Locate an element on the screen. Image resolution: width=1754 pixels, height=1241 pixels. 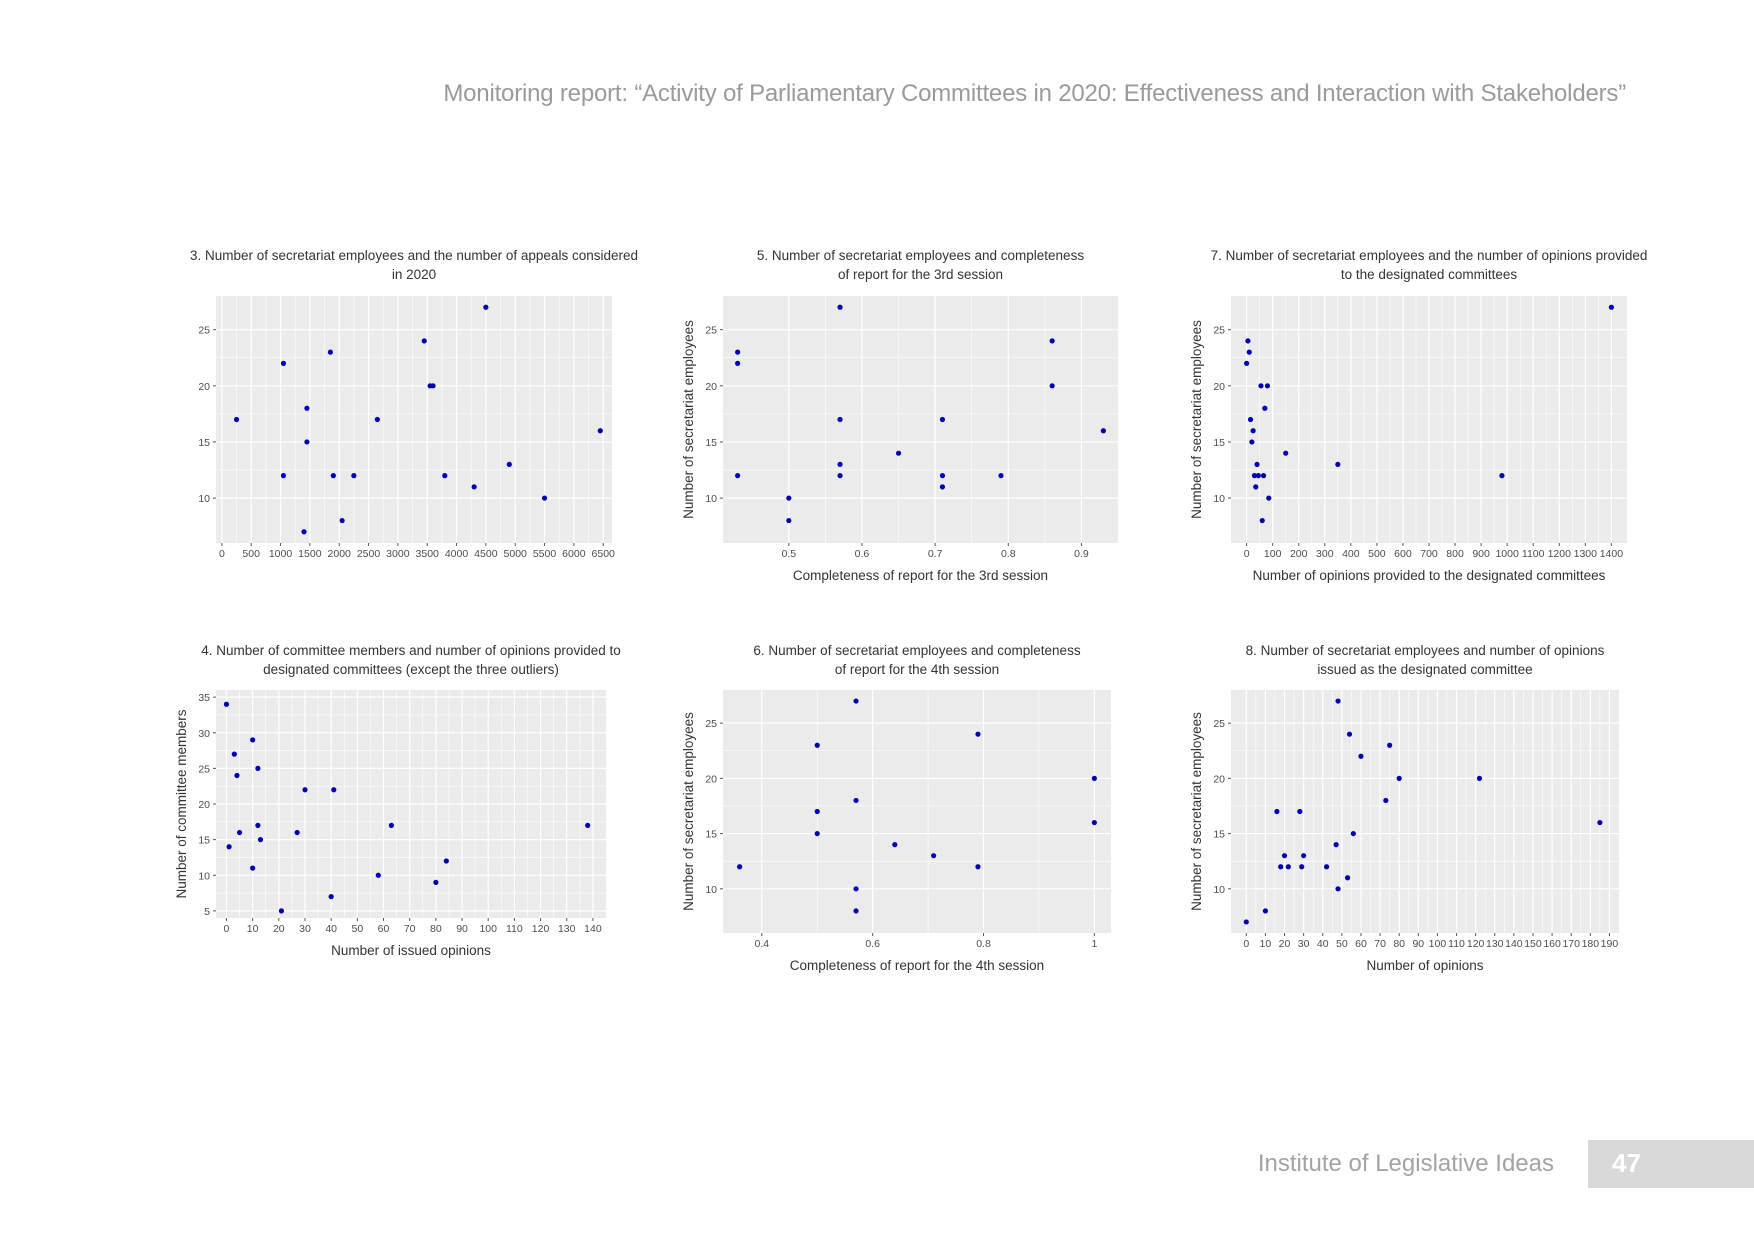
x-axis-label: Number of issued opinions is located at coordinates (411, 950).